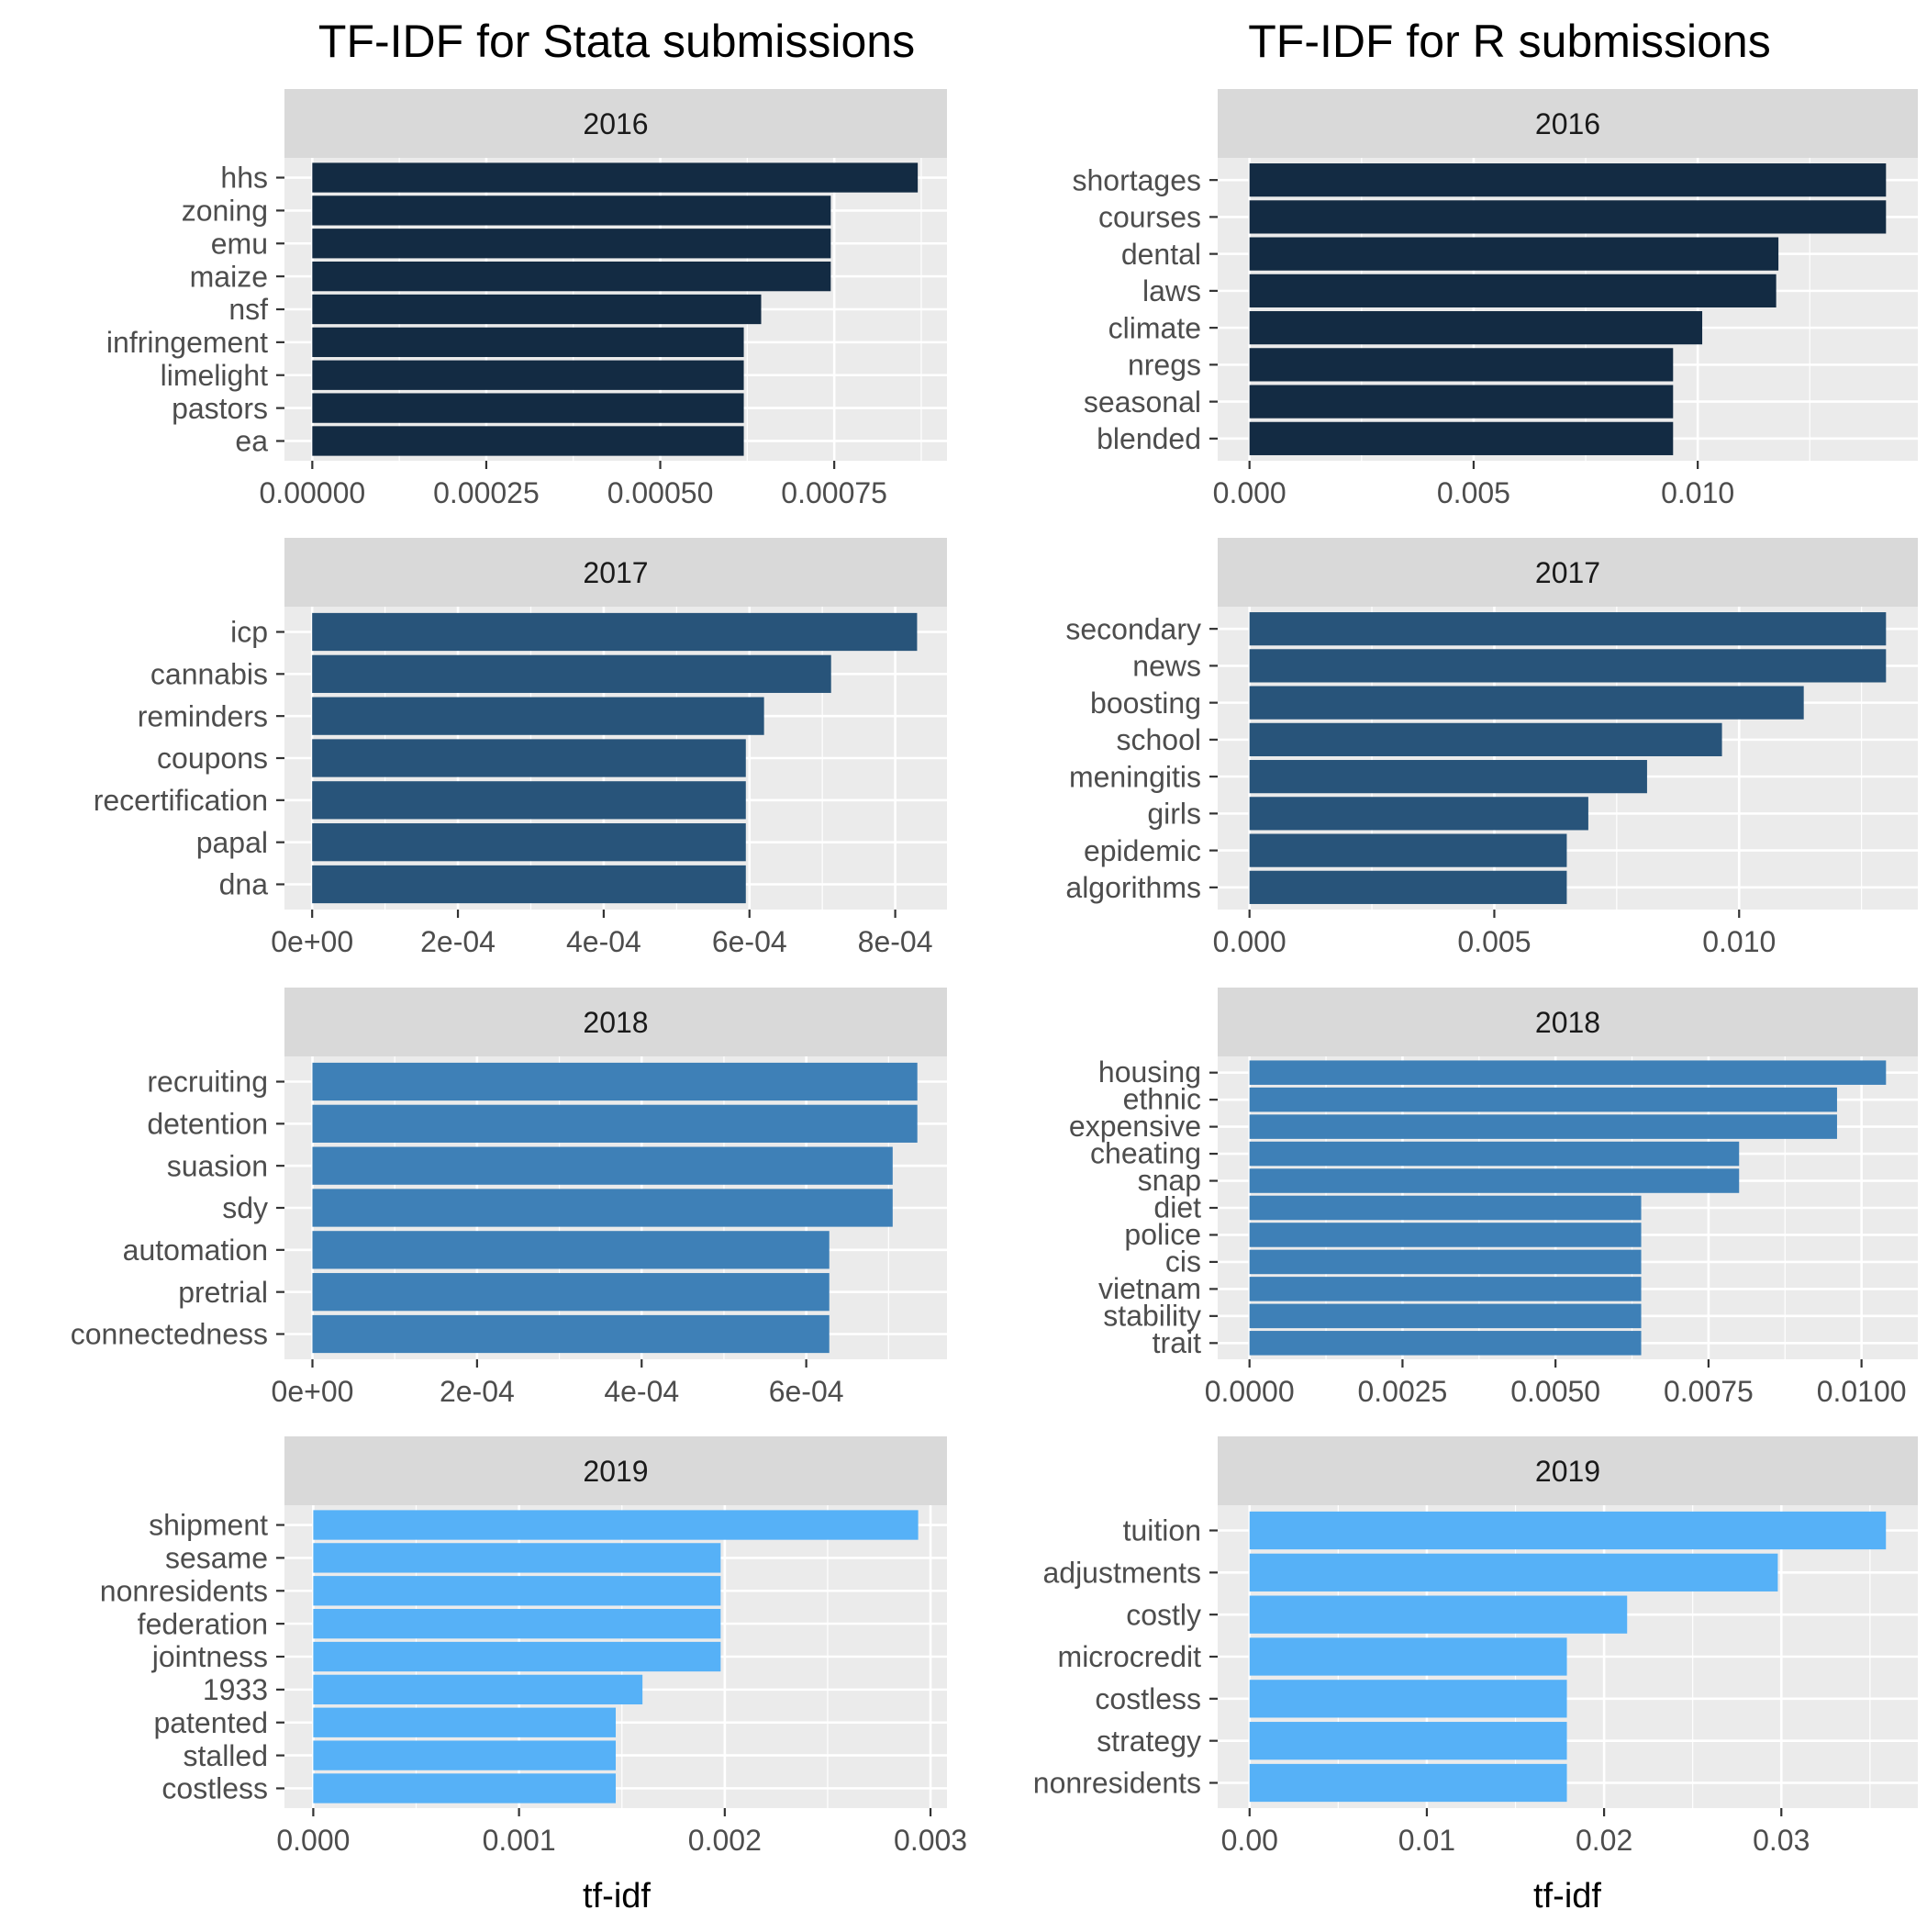  I want to click on bar-icp, so click(615, 632).